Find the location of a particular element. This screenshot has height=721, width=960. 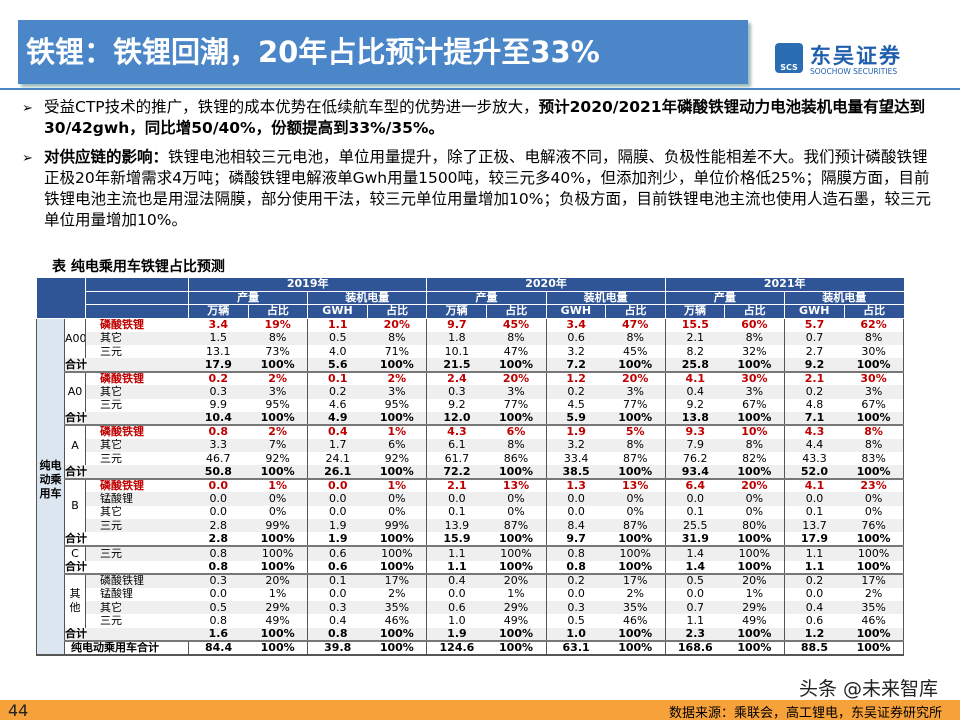

table-cell: 46% is located at coordinates (874, 621).